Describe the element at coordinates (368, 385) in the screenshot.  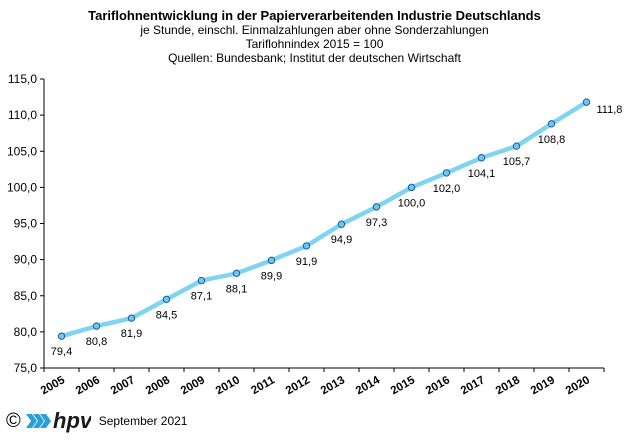
I see `x-tick-label: 2014` at that location.